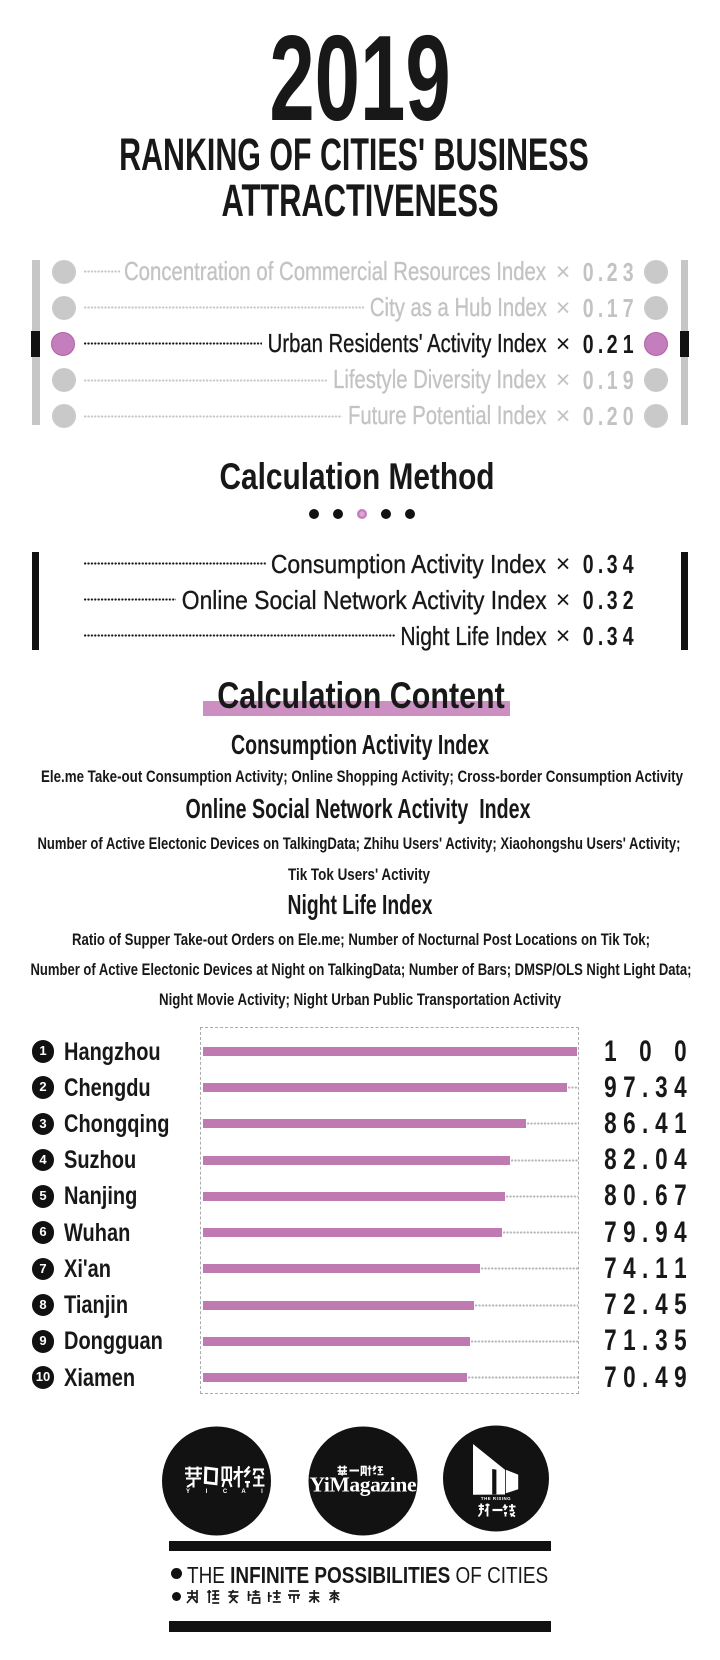 The image size is (720, 1660). Describe the element at coordinates (363, 1485) in the screenshot. I see `svg-text: YiMagazine` at that location.